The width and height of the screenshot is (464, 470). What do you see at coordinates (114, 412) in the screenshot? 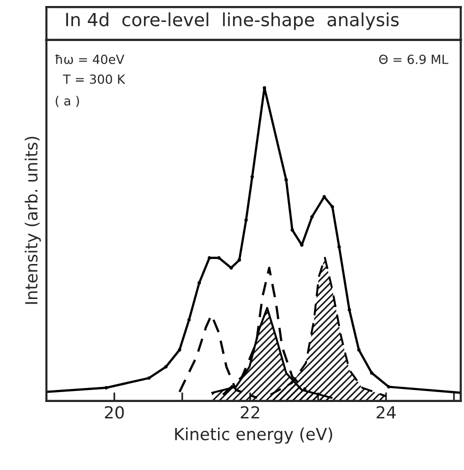
I see `x-tick-label: 20` at bounding box center [114, 412].